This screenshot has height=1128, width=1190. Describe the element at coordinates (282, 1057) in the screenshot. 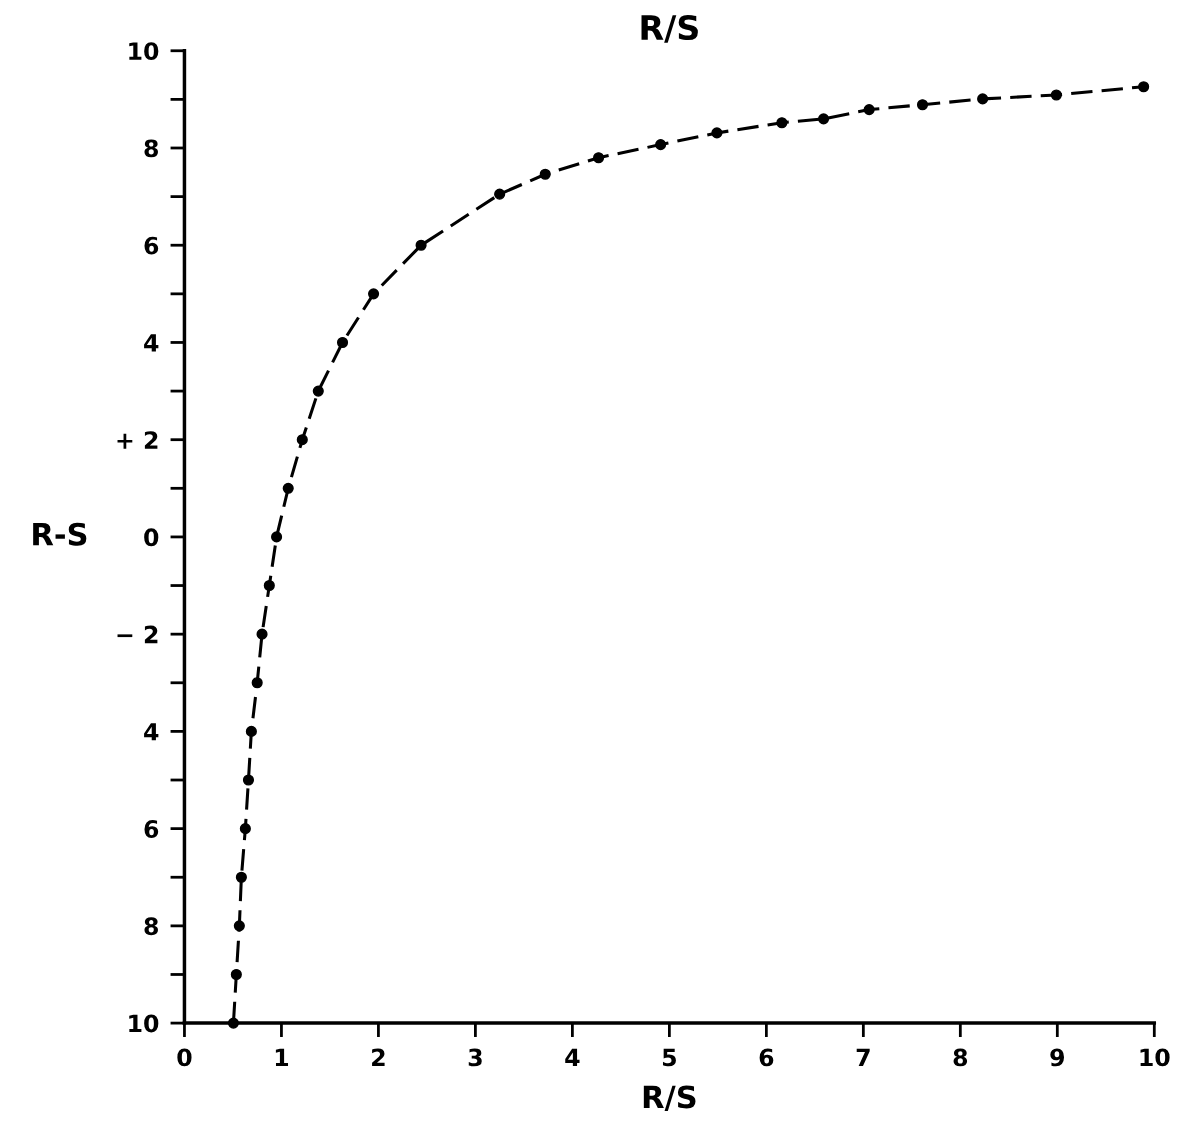

I see `x-tick-label: 1` at that location.